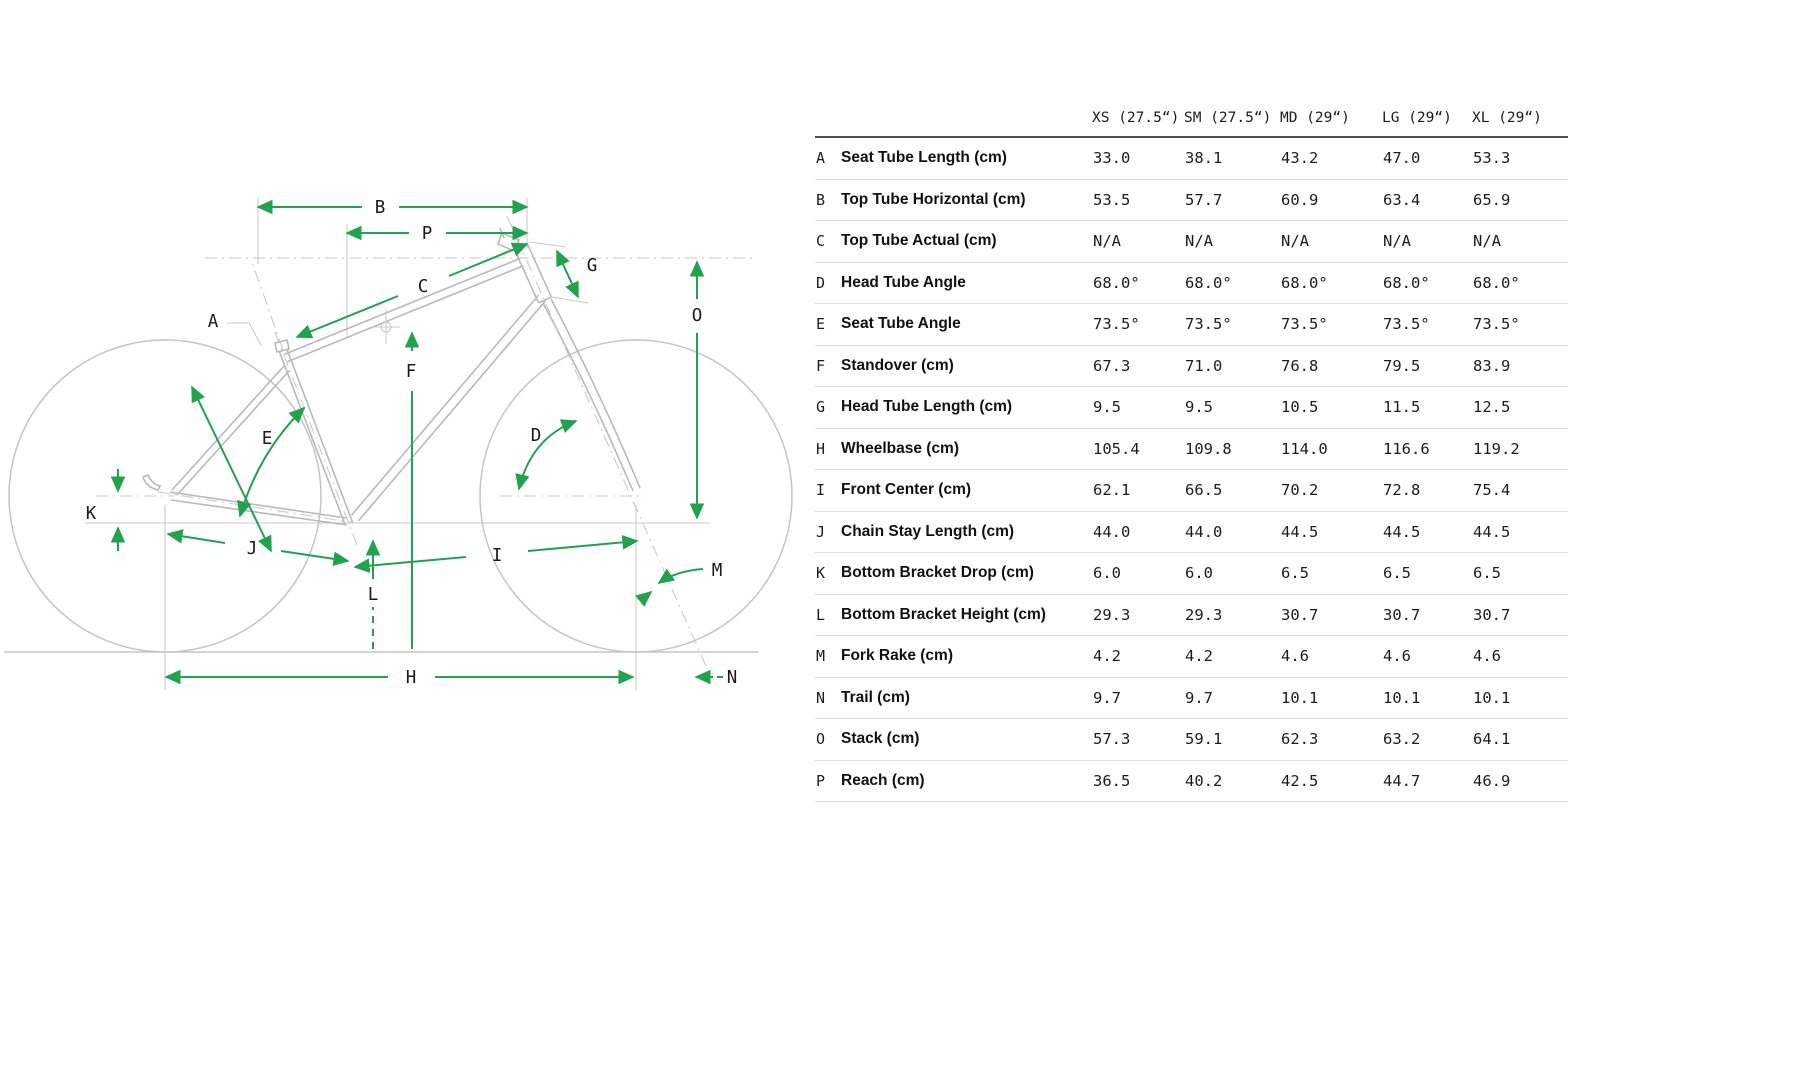 This screenshot has width=1800, height=1080. I want to click on column-header-md: MD (29“), so click(1331, 124).